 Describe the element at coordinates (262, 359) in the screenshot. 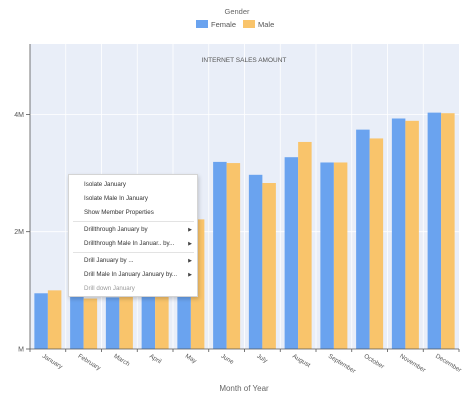

I see `x-tick-label-july: July` at that location.